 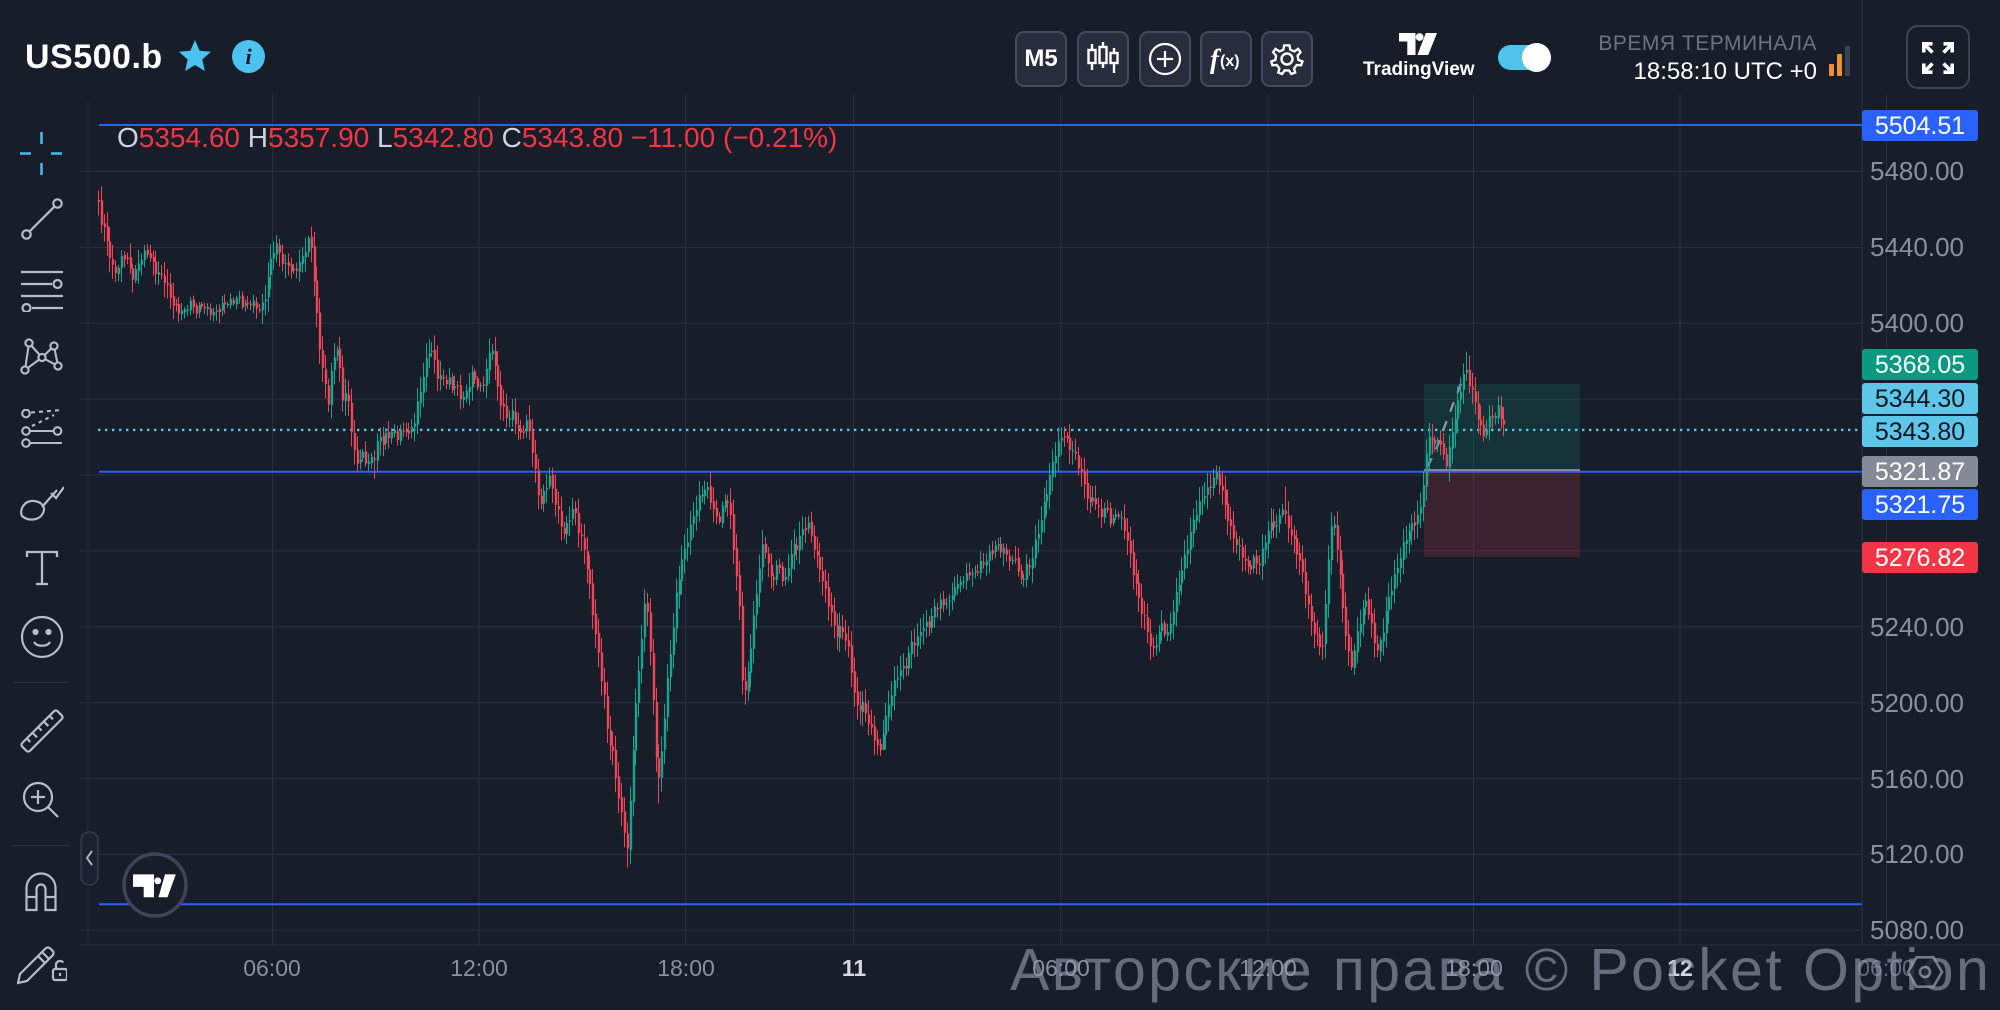 What do you see at coordinates (248, 56) in the screenshot?
I see `svg-text: i` at bounding box center [248, 56].